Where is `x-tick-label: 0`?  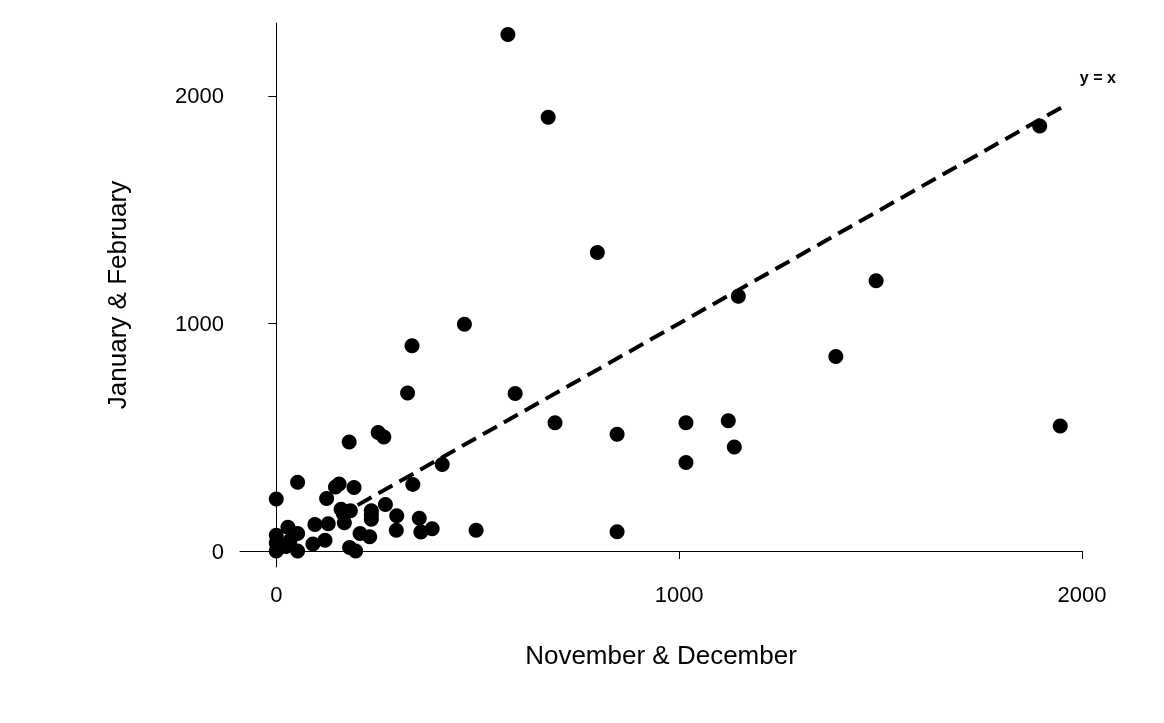 x-tick-label: 0 is located at coordinates (276, 594).